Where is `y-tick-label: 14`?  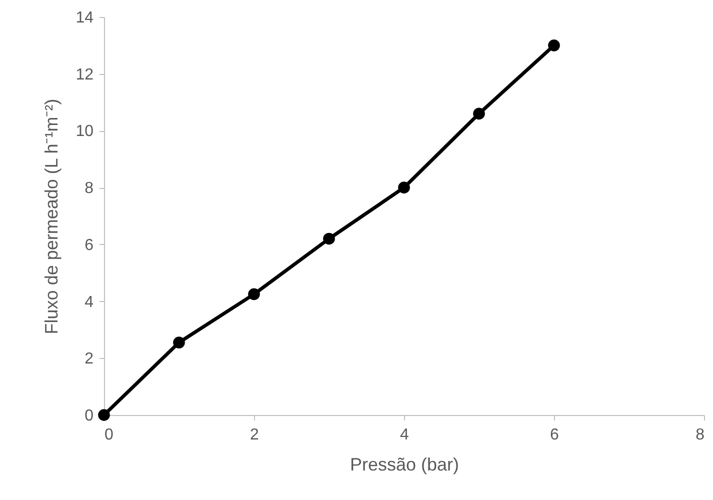
y-tick-label: 14 is located at coordinates (85, 18).